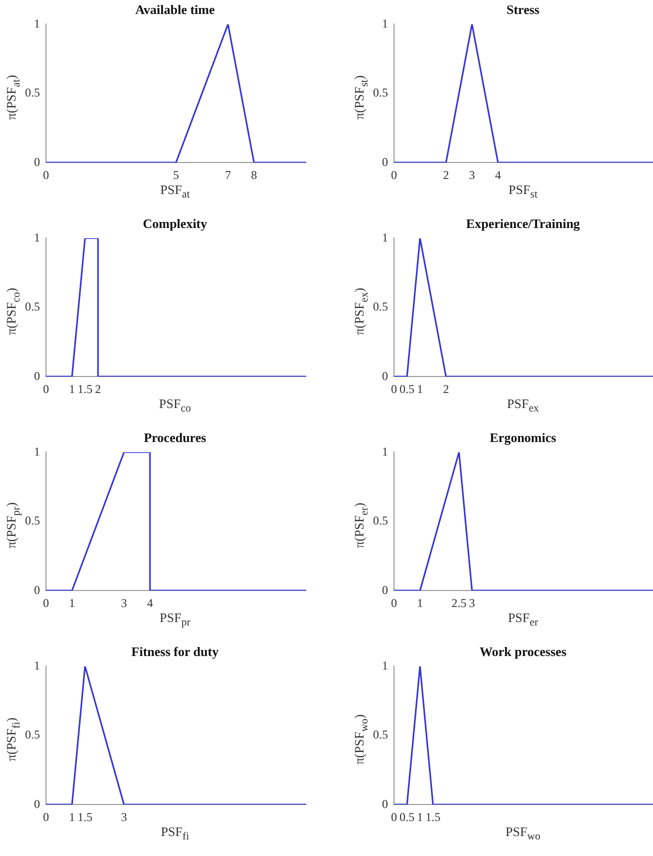  Describe the element at coordinates (459, 603) in the screenshot. I see `x-tick-label: 2.5` at that location.